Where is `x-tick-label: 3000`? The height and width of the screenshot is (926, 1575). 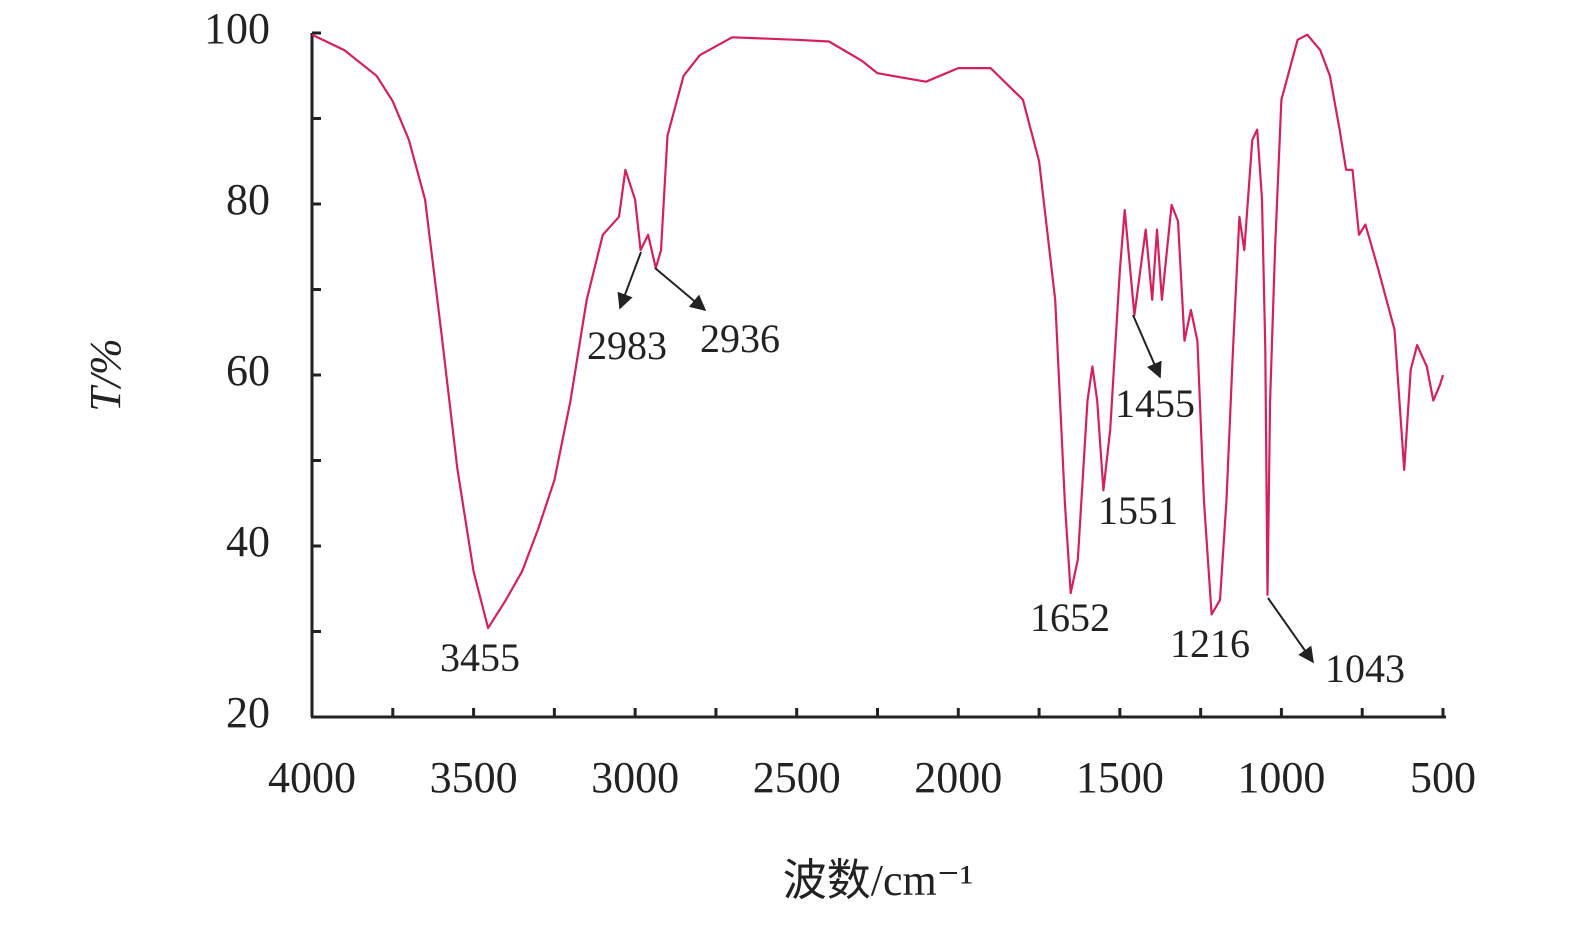
x-tick-label: 3000 is located at coordinates (635, 777).